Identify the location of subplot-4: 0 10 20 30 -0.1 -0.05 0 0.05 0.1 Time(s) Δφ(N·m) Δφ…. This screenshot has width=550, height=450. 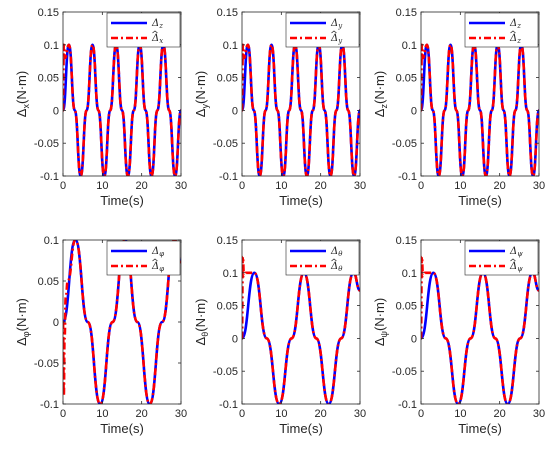
(100, 335).